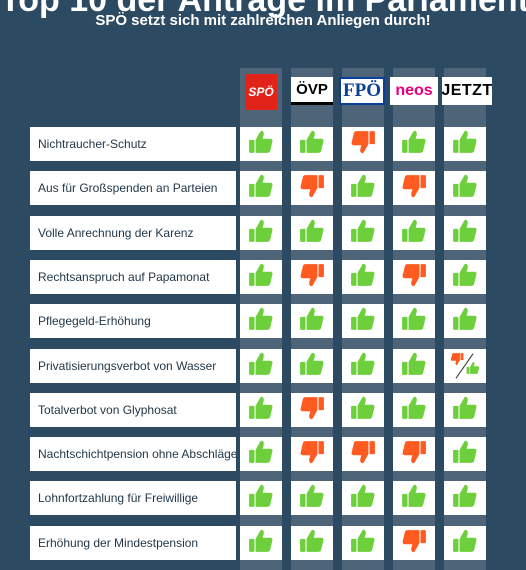 This screenshot has height=570, width=526. Describe the element at coordinates (263, 9) in the screenshot. I see `page-title: Top 10 der Anträge im Parlament` at that location.